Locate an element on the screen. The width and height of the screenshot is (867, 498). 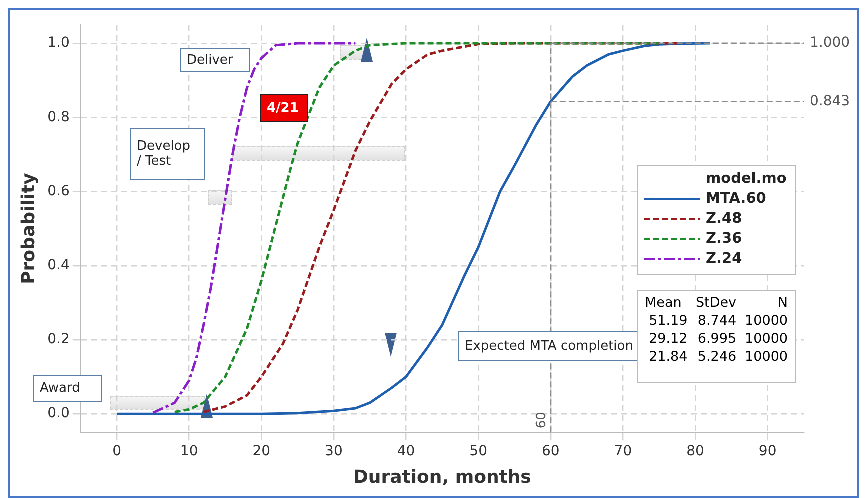
annotation: Develop / Test is located at coordinates (164, 154).